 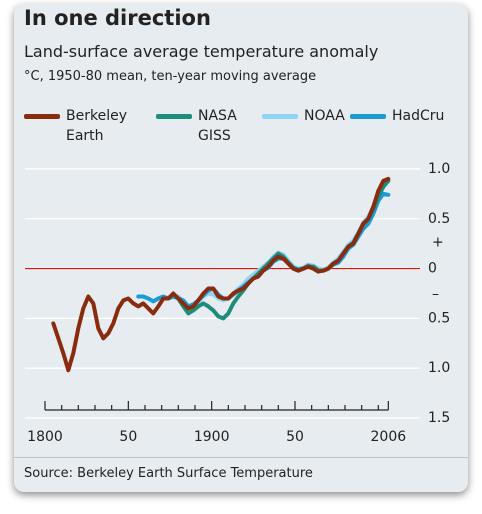 What do you see at coordinates (96, 126) in the screenshot?
I see `legend-label: Berkeley Earth` at bounding box center [96, 126].